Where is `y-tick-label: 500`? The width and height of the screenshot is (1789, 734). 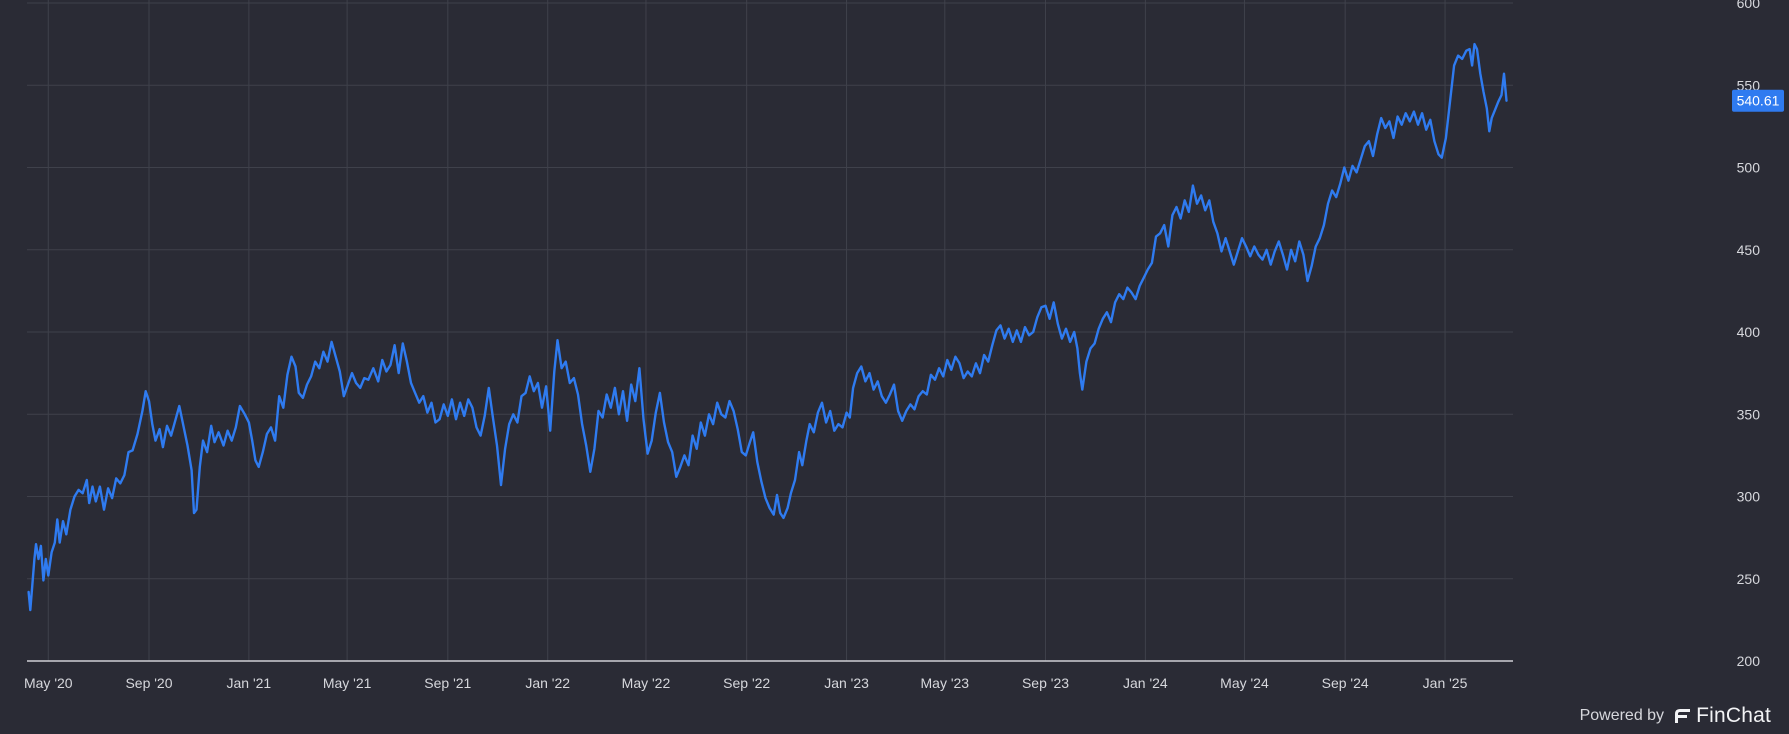
y-tick-label: 500 is located at coordinates (1749, 168).